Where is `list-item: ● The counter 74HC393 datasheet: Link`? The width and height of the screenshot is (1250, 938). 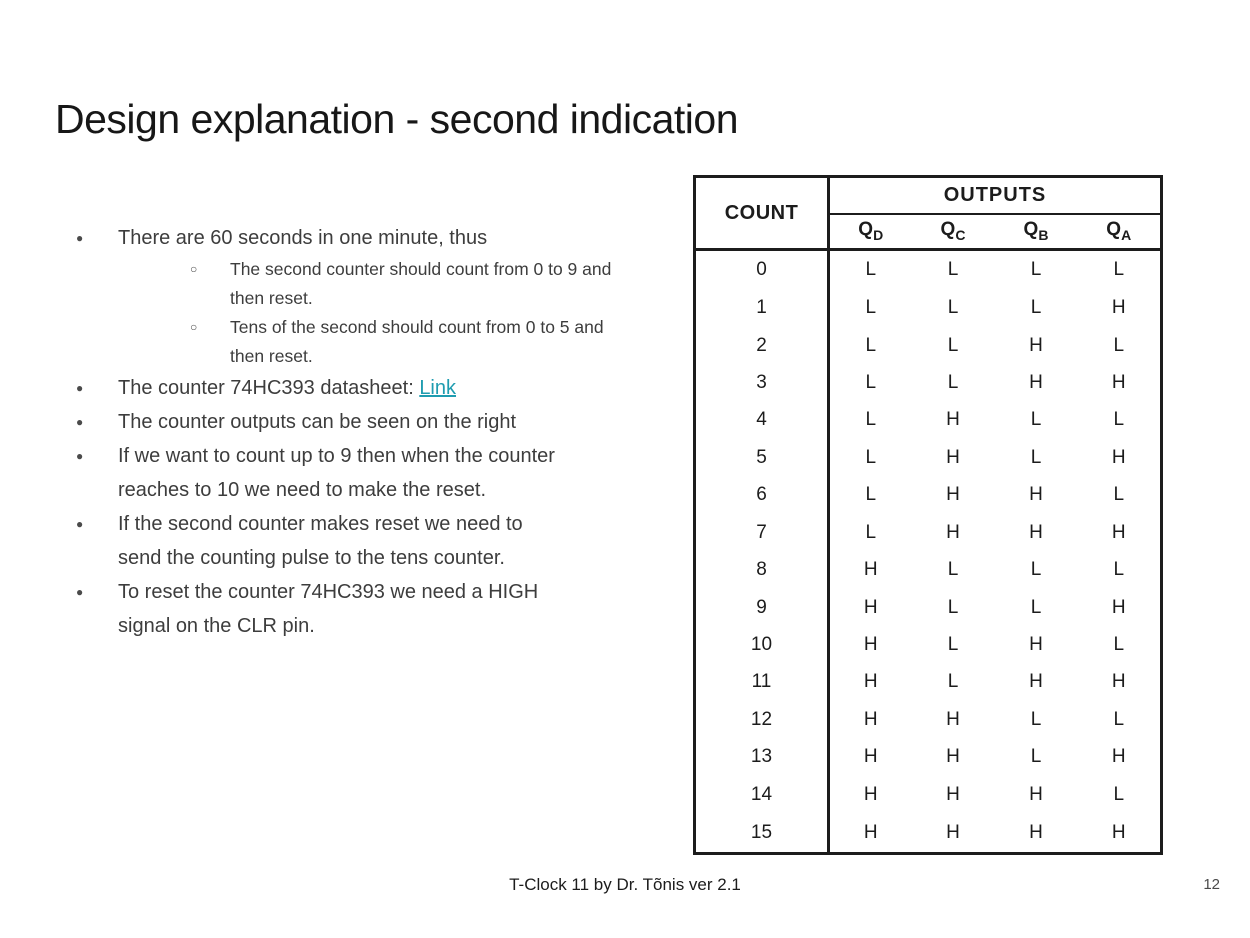
list-item: ● The counter 74HC393 datasheet: Link is located at coordinates (348, 388).